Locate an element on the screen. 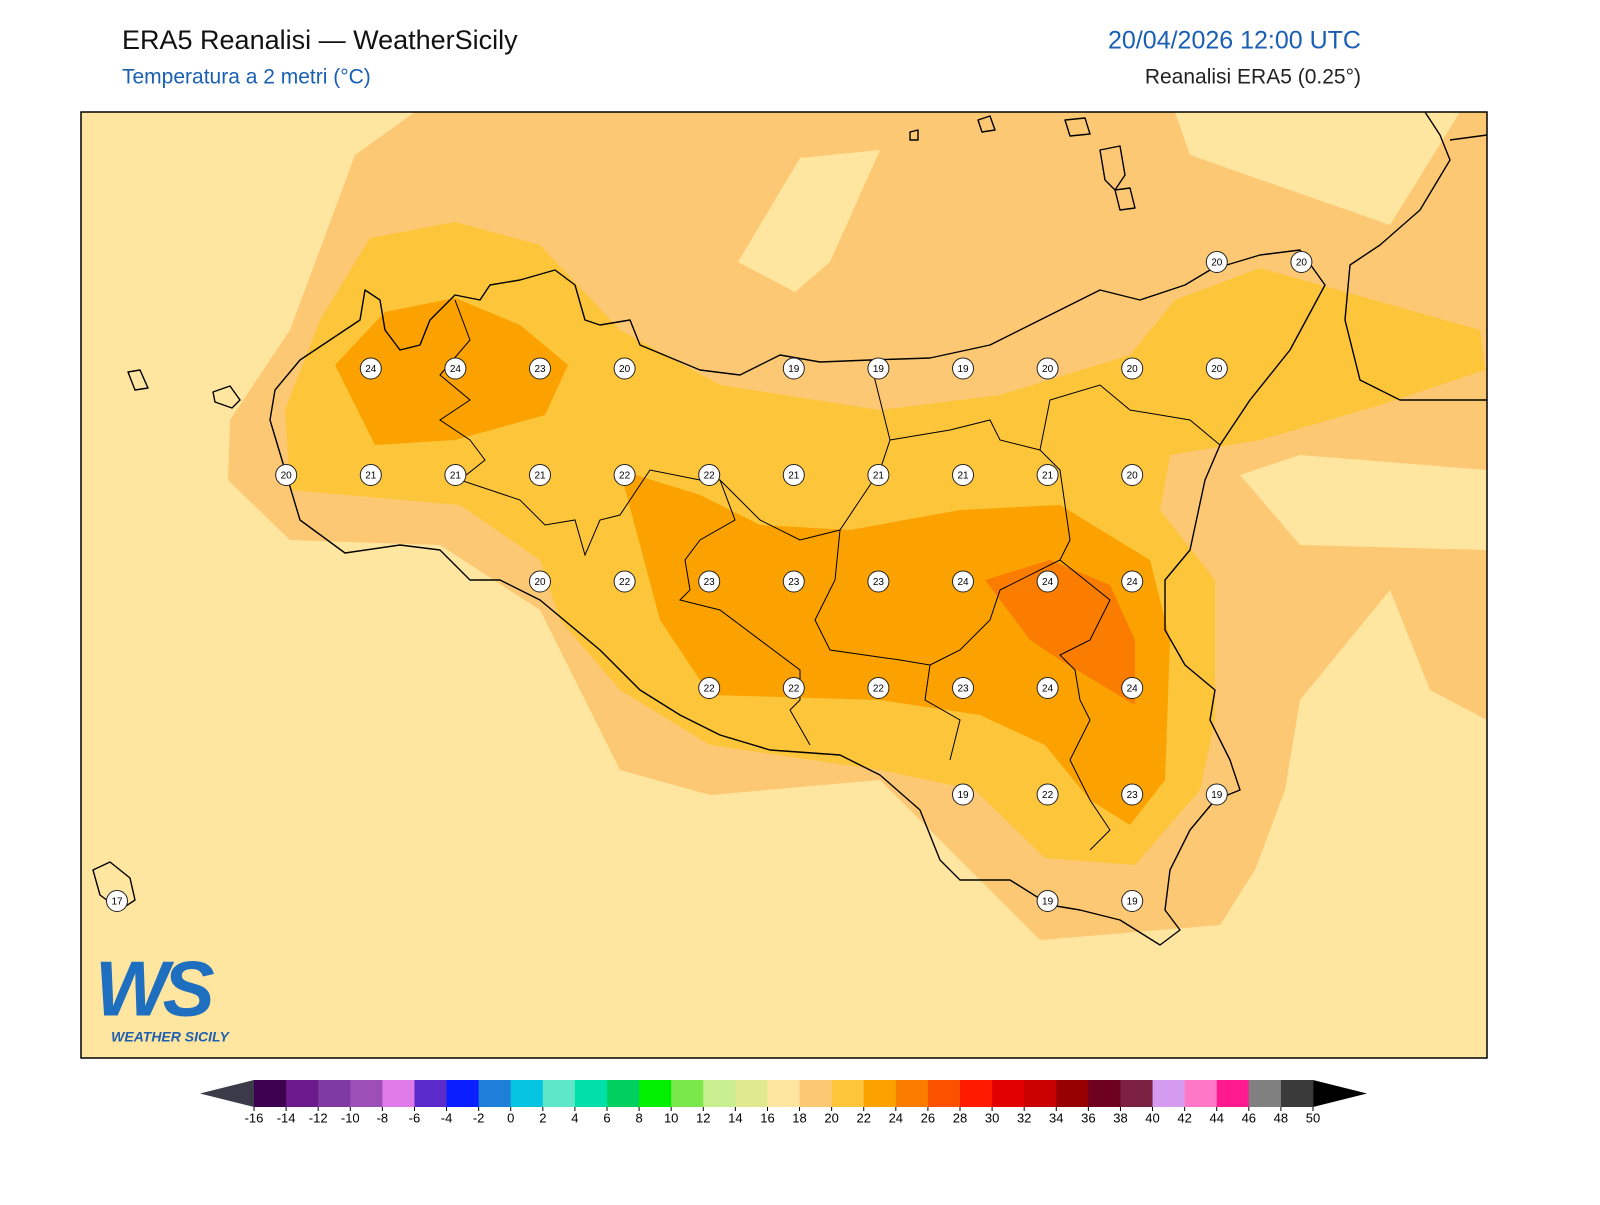 This screenshot has height=1205, width=1600. colorbar-tick-label: 8 is located at coordinates (638, 1117).